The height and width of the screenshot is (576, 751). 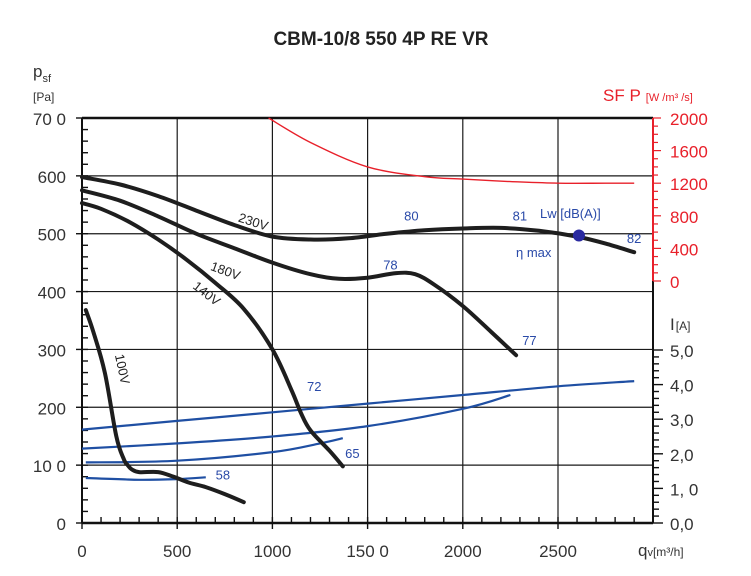 What do you see at coordinates (43, 97) in the screenshot?
I see `y-axis-unit: [Pa]` at bounding box center [43, 97].